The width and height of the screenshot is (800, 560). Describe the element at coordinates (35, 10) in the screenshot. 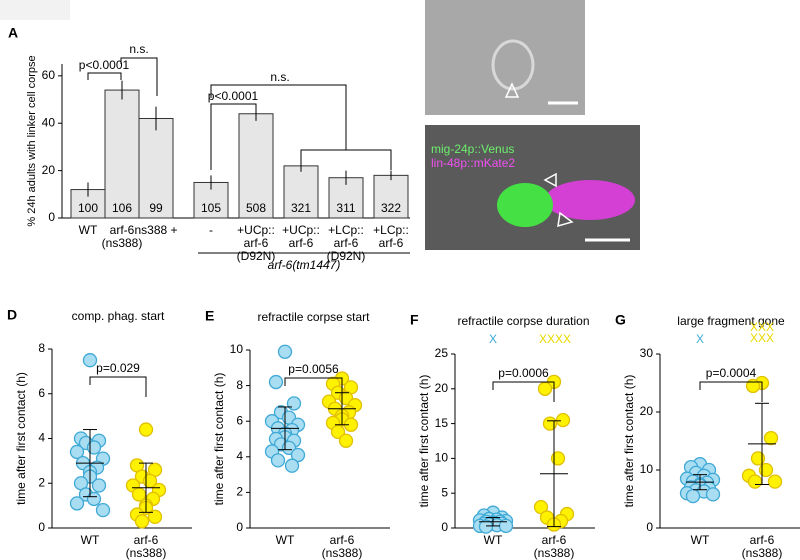

I see `crop-artifact` at that location.